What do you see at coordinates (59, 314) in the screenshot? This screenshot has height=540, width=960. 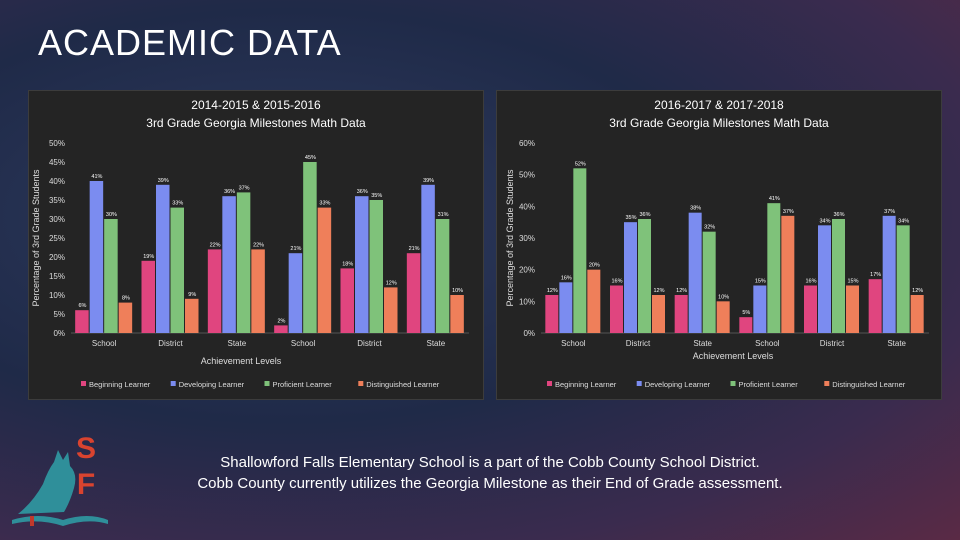 I see `y-tick-label: 5%` at bounding box center [59, 314].